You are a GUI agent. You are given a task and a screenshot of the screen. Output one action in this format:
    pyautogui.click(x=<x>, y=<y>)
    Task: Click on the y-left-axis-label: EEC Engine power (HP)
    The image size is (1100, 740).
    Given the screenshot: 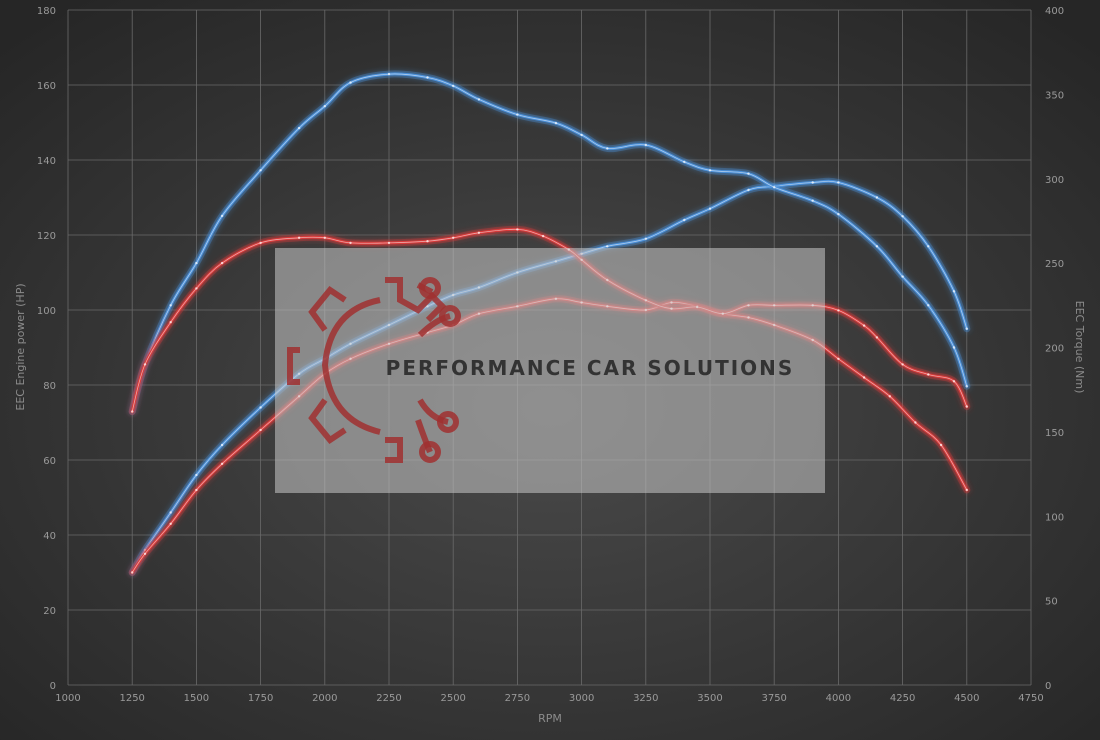 What is the action you would take?
    pyautogui.click(x=20, y=346)
    